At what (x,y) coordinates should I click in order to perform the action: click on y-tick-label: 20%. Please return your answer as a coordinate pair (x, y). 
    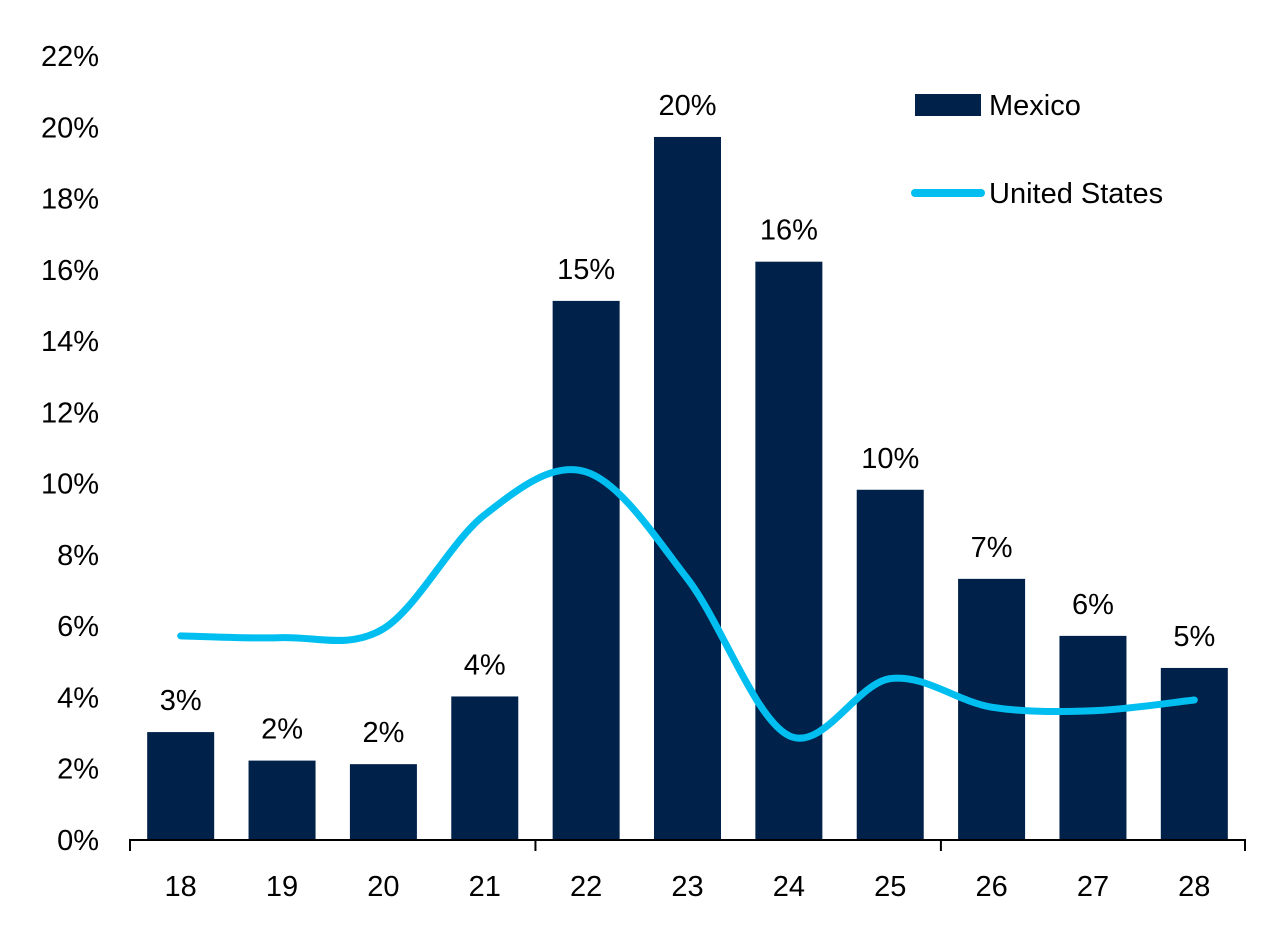
    Looking at the image, I should click on (70, 128).